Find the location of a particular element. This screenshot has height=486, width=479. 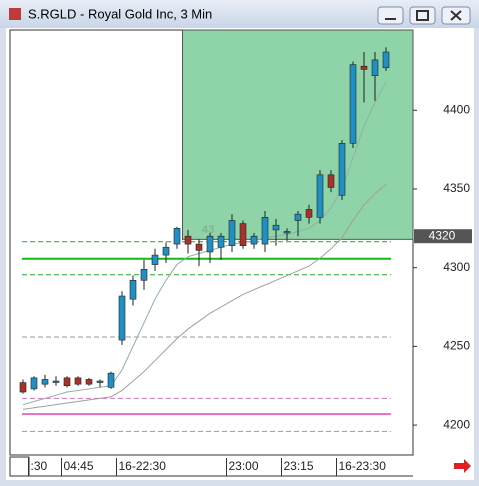

maximize-button is located at coordinates (422, 15).